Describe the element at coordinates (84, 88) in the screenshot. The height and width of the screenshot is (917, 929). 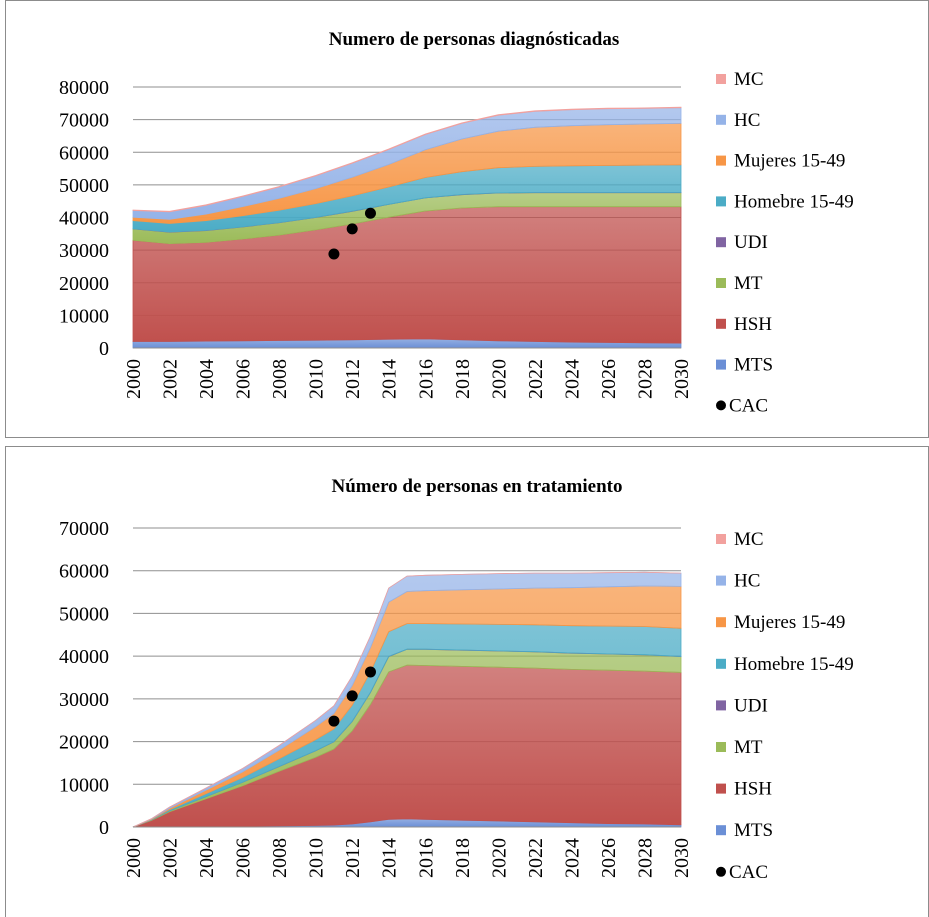
I see `y-tick-label: 80000` at that location.